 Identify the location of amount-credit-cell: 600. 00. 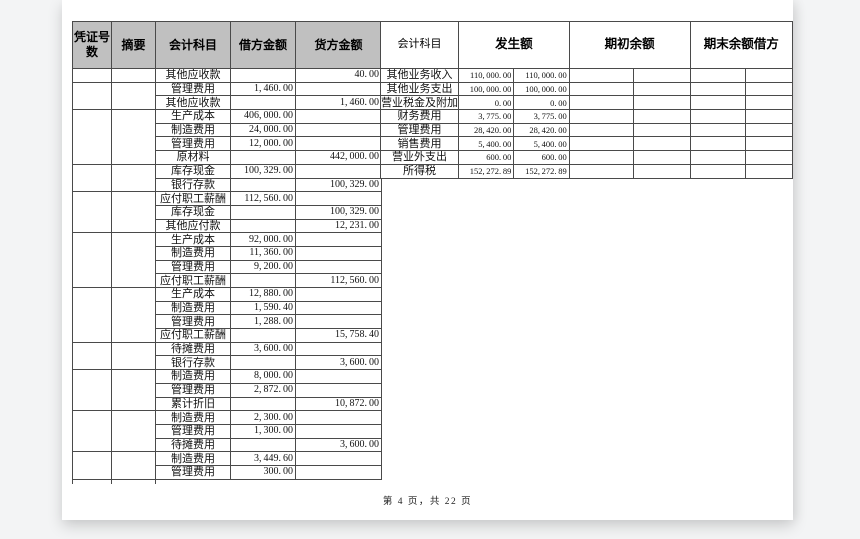
(541, 157).